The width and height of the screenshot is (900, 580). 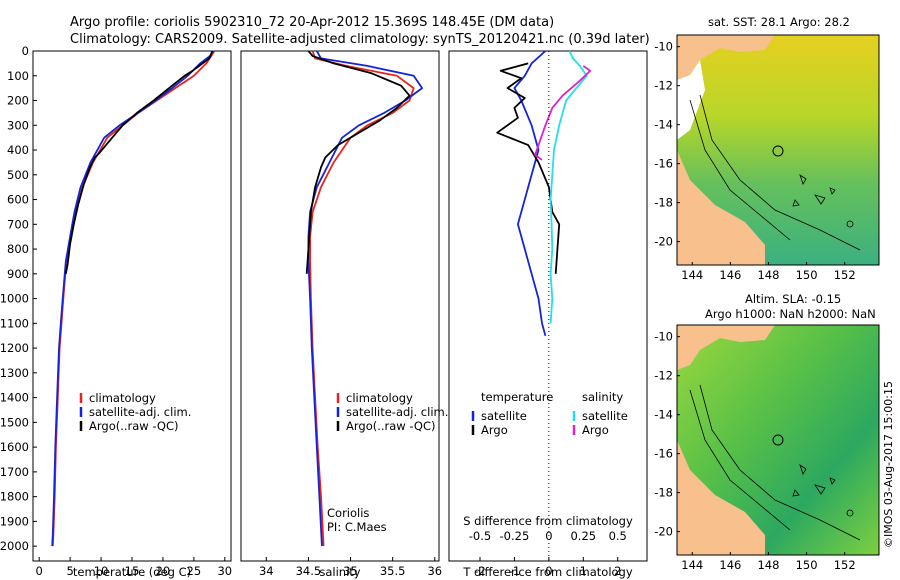 I want to click on sst-land-west, so click(x=721, y=207).